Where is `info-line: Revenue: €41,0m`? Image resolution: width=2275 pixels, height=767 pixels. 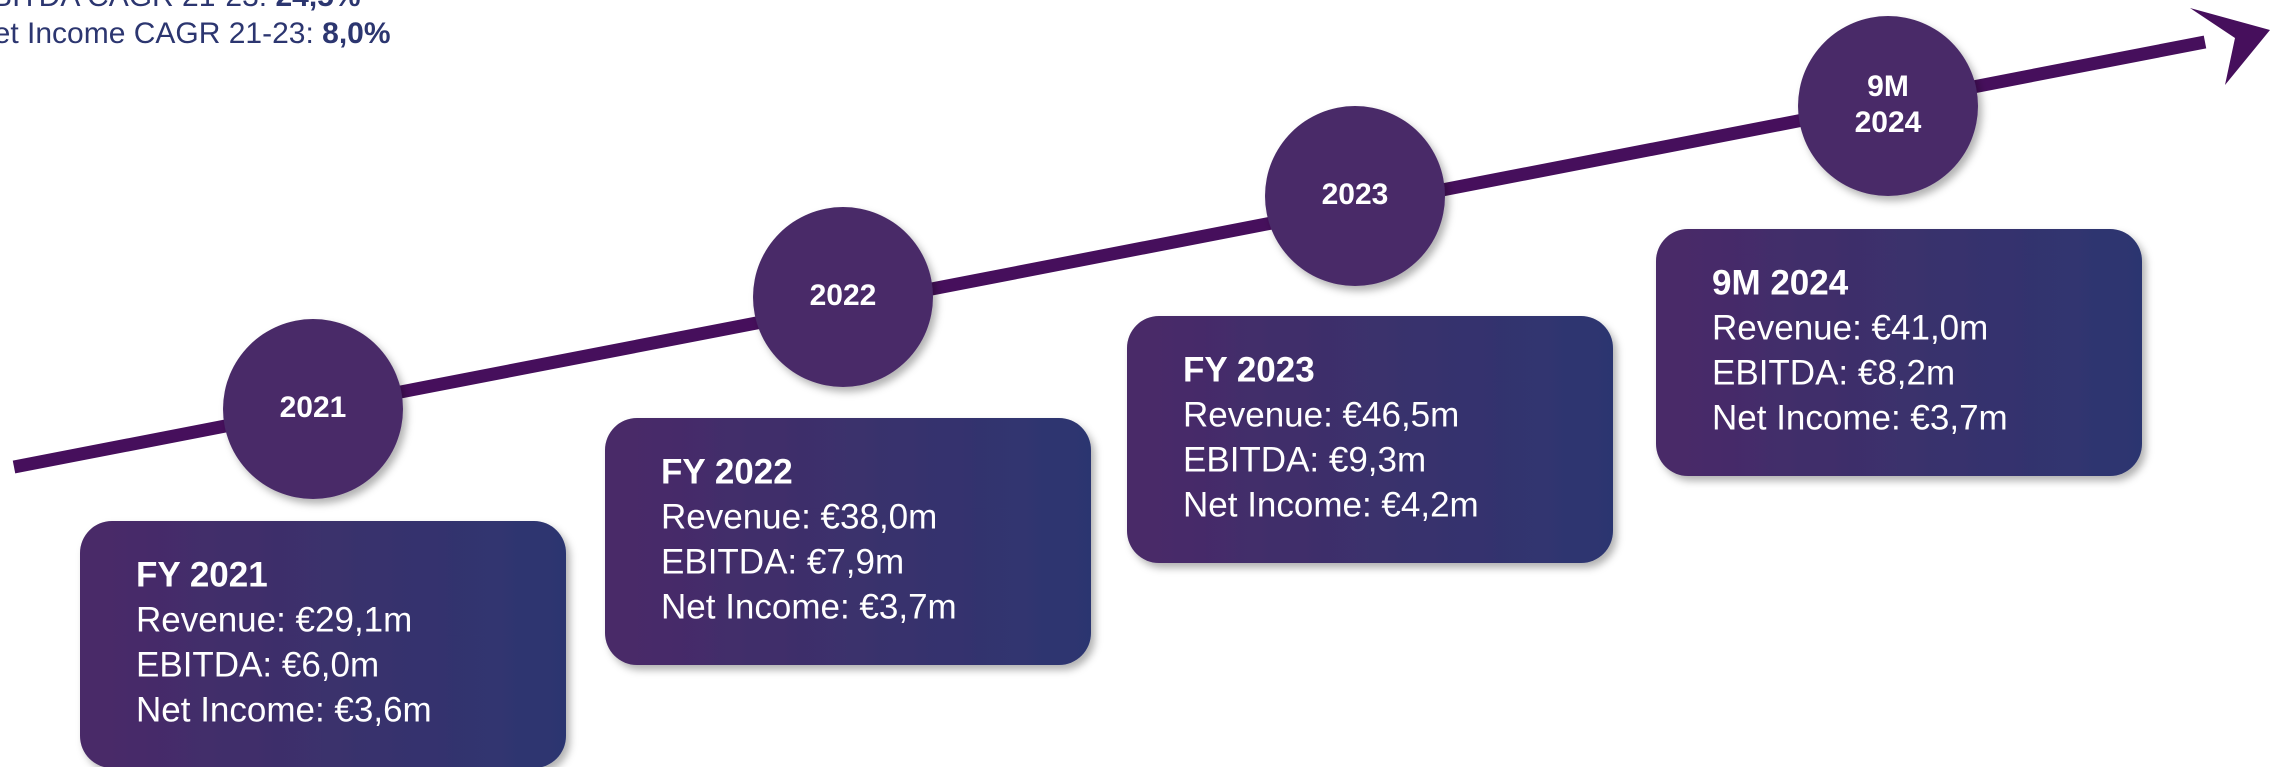 info-line: Revenue: €41,0m is located at coordinates (1850, 327).